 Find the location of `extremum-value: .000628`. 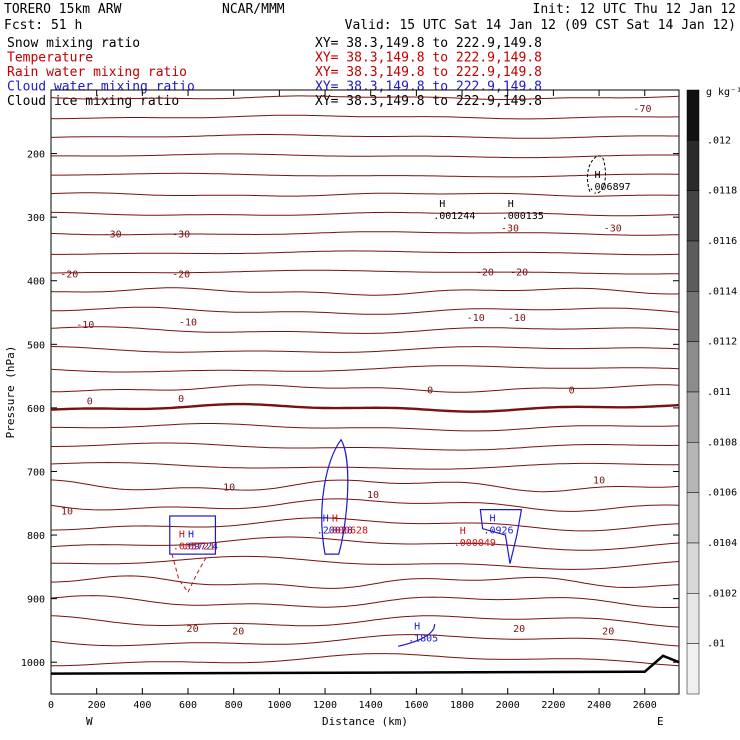

extremum-value: .000628 is located at coordinates (347, 531).